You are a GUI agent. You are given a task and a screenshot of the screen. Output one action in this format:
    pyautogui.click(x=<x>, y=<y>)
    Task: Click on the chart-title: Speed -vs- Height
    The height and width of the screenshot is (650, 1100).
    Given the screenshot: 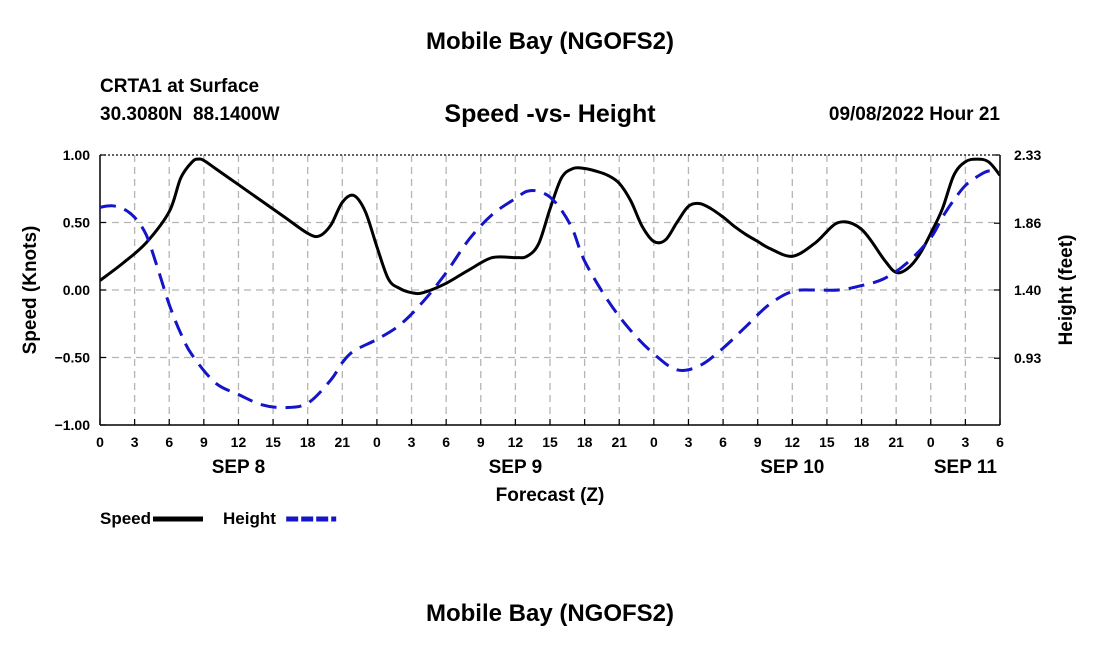 What is the action you would take?
    pyautogui.click(x=550, y=114)
    